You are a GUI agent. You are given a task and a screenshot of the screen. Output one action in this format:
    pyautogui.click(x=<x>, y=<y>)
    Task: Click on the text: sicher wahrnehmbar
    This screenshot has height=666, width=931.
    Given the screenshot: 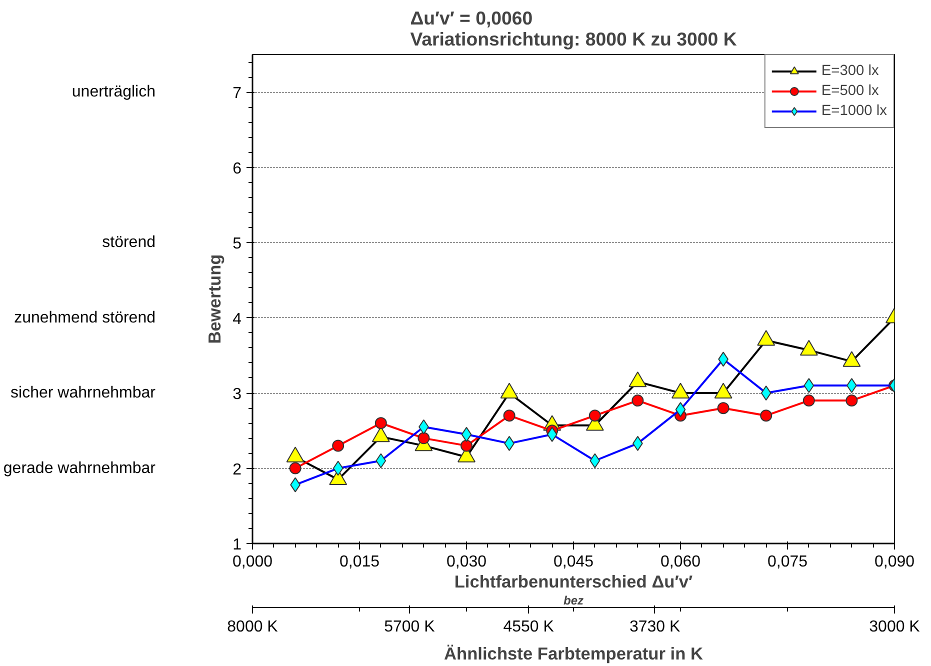 What is the action you would take?
    pyautogui.click(x=83, y=393)
    